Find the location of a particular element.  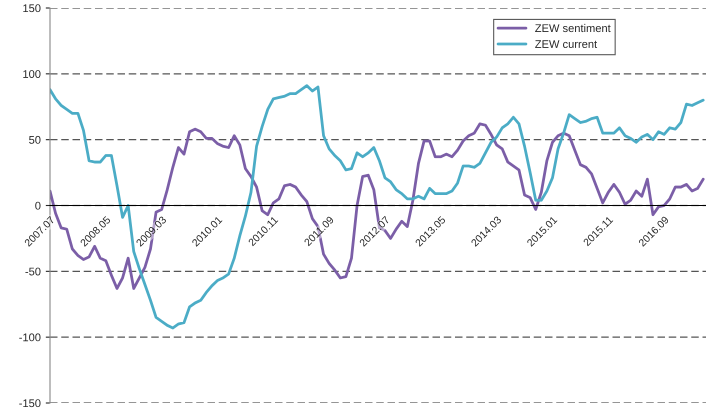

y-tick-label: 50 is located at coordinates (35, 140).